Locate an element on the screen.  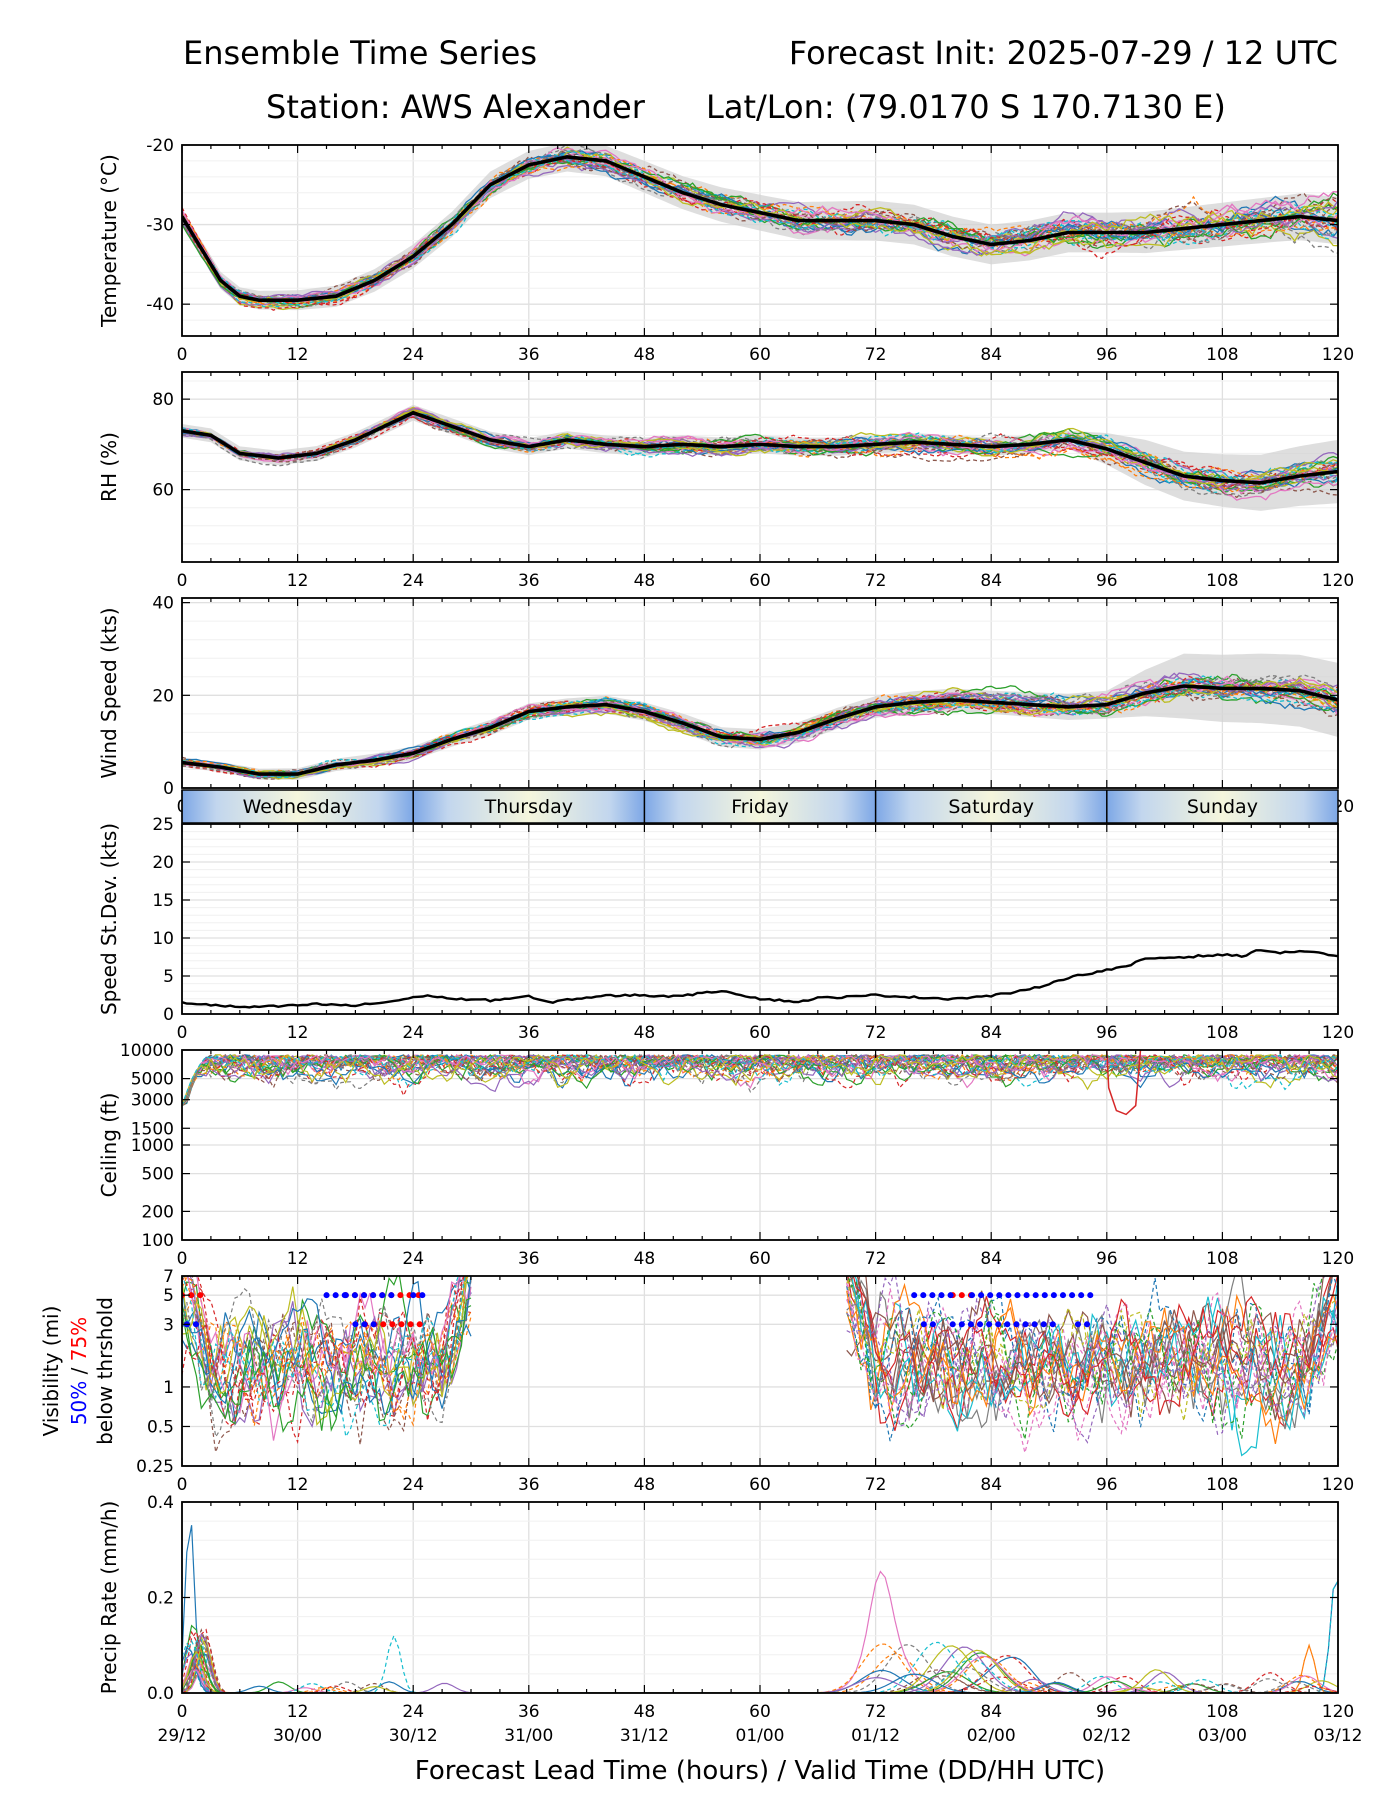
y-tick-label: 1 is located at coordinates (168, 1388).